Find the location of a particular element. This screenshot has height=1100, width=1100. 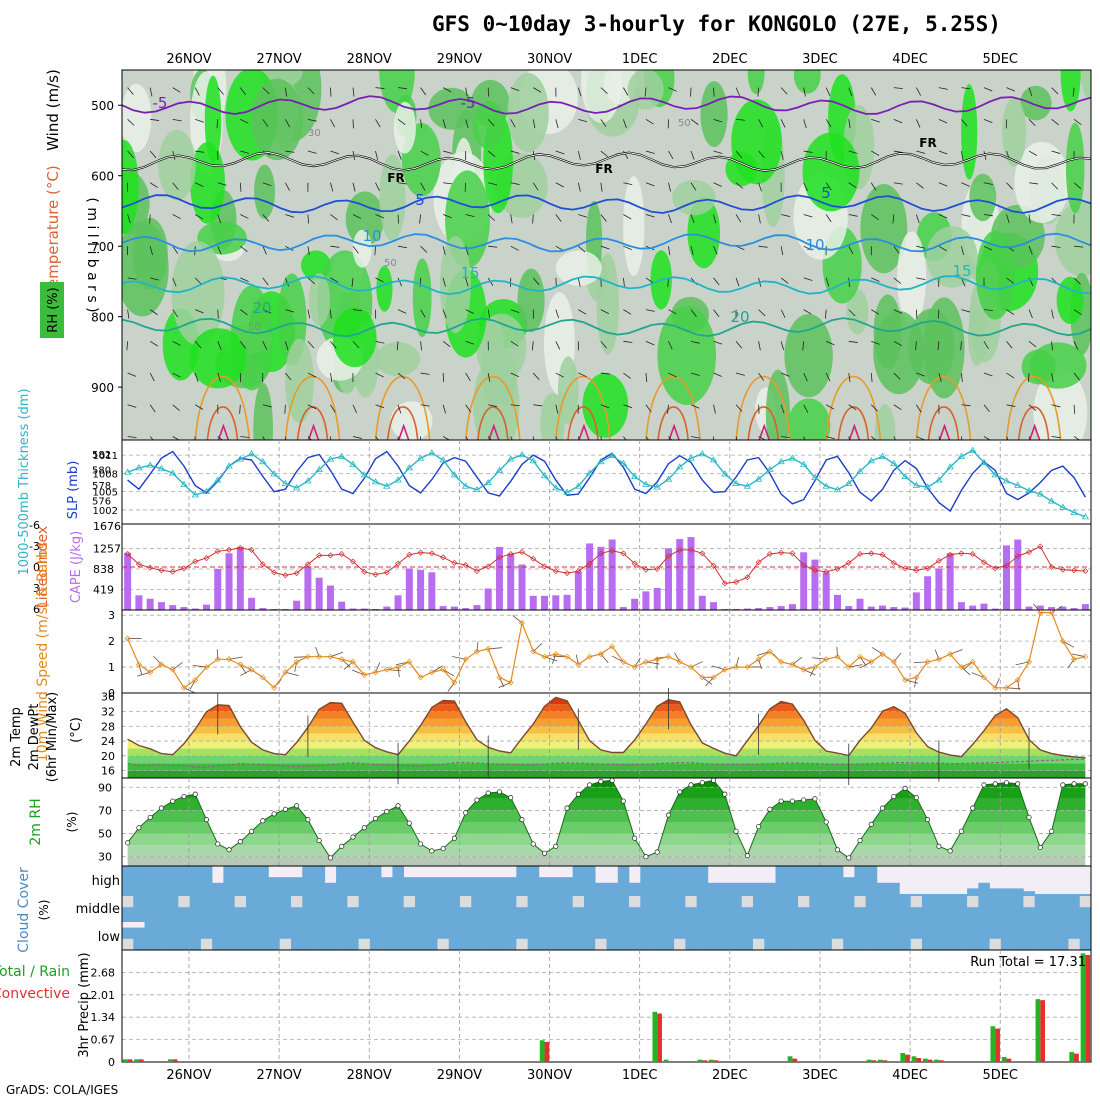

rain-bar is located at coordinates (700, 1060).